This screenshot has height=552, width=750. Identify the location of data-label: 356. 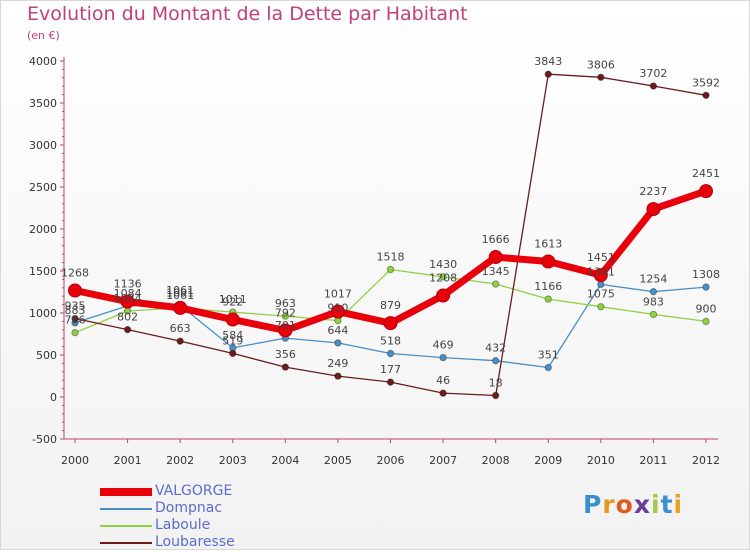
(285, 354).